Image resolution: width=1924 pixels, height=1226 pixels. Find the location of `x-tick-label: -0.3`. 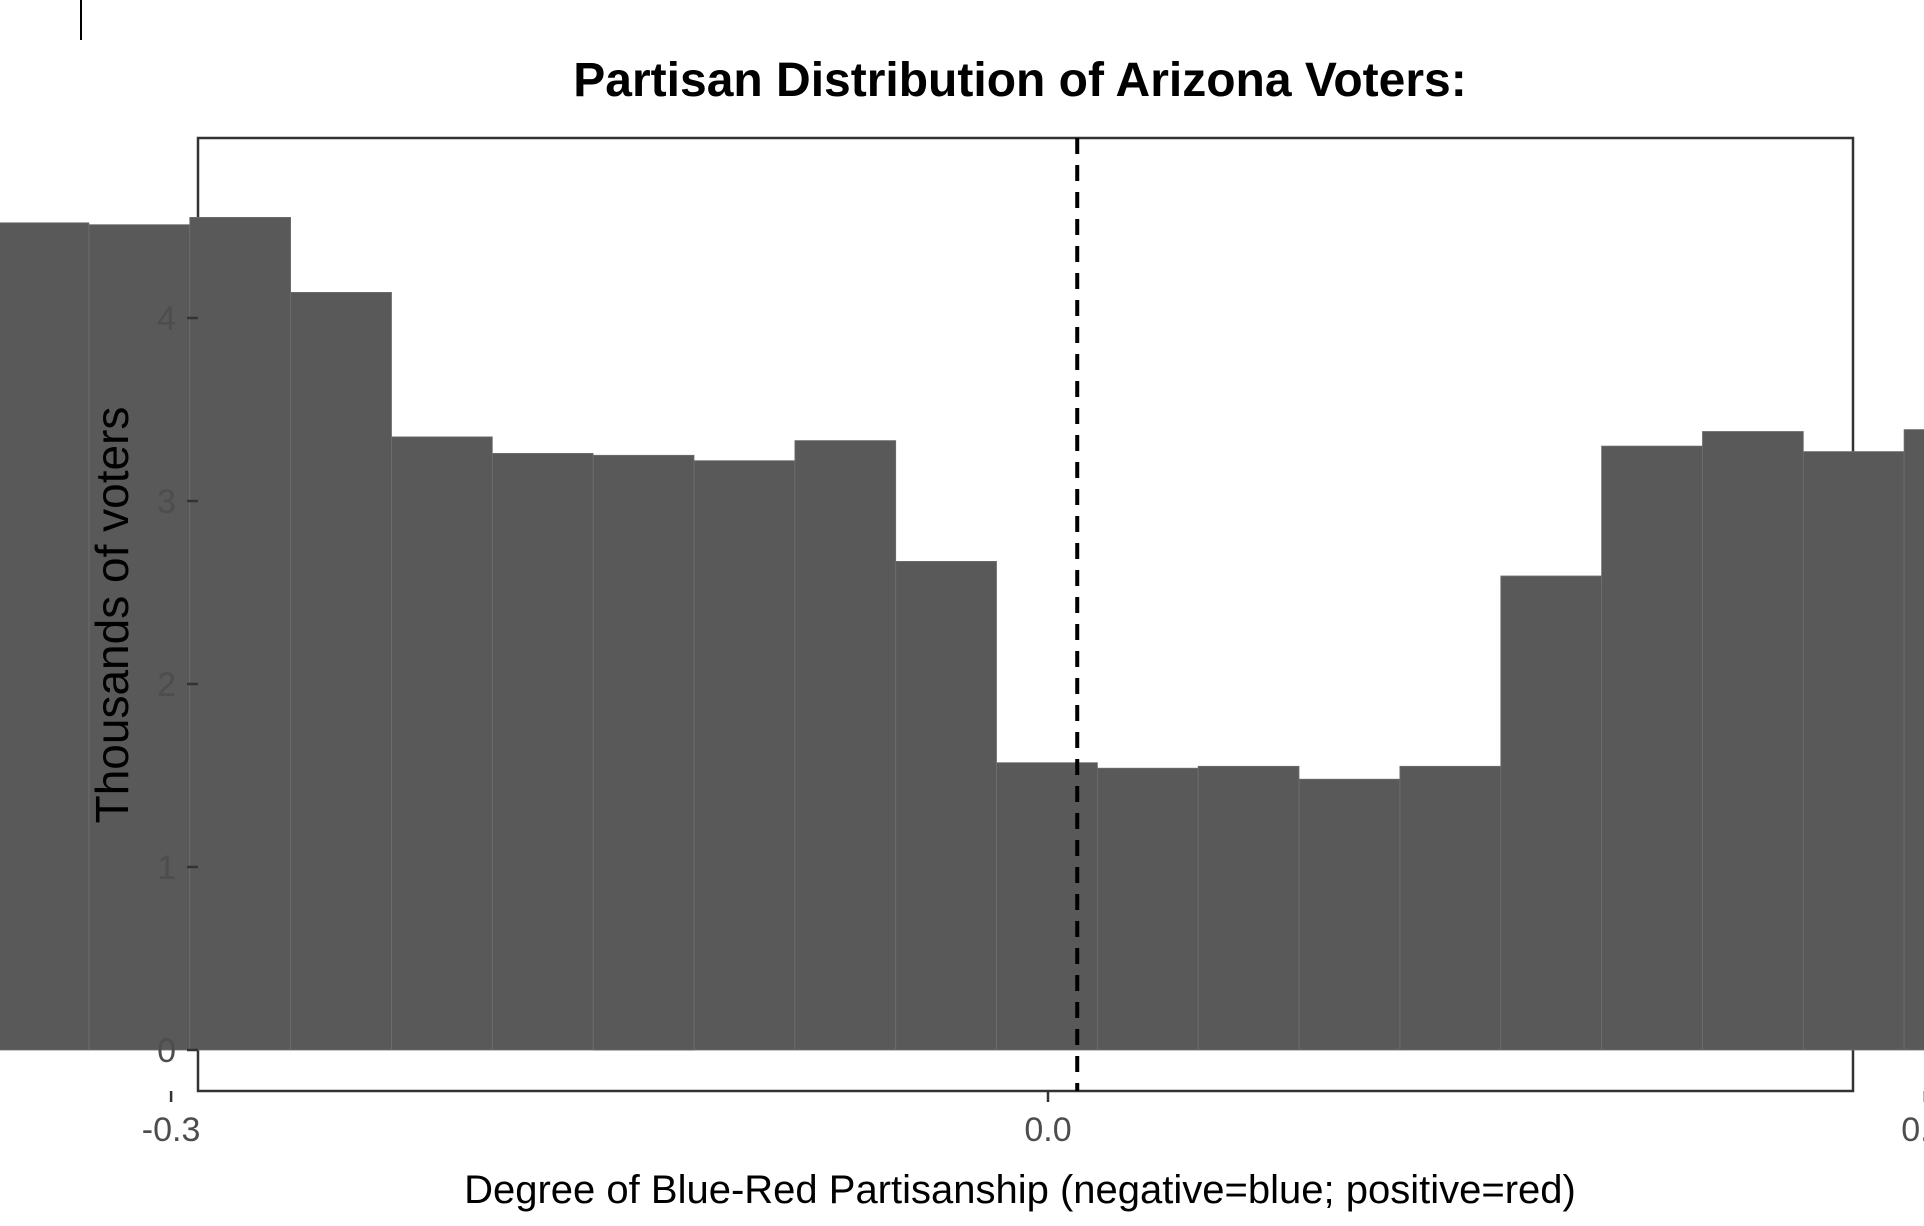

x-tick-label: -0.3 is located at coordinates (171, 1130).